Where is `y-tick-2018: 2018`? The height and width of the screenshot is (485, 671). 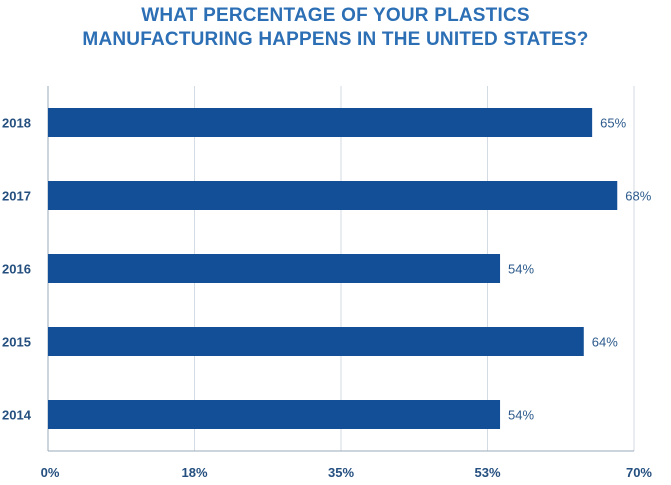 y-tick-2018: 2018 is located at coordinates (16, 123).